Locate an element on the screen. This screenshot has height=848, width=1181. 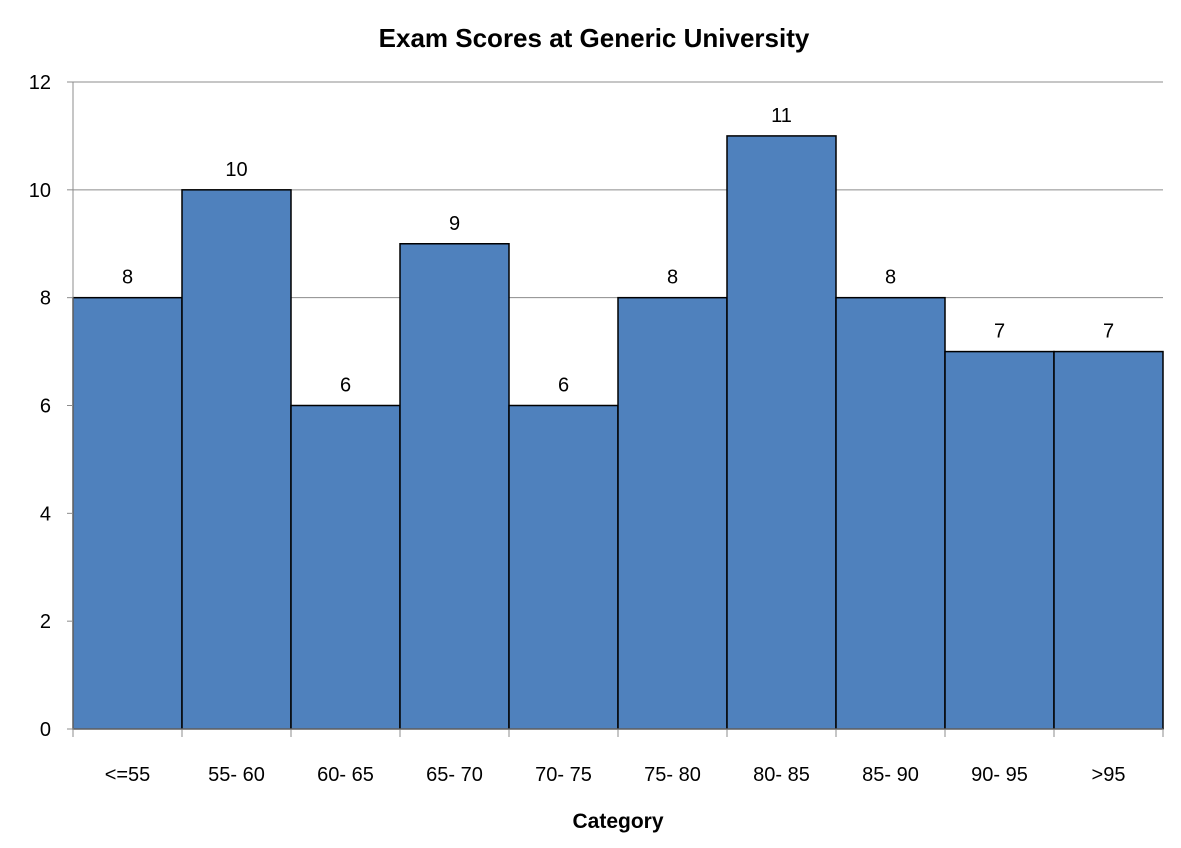
x-tick-label: >95 is located at coordinates (1109, 775).